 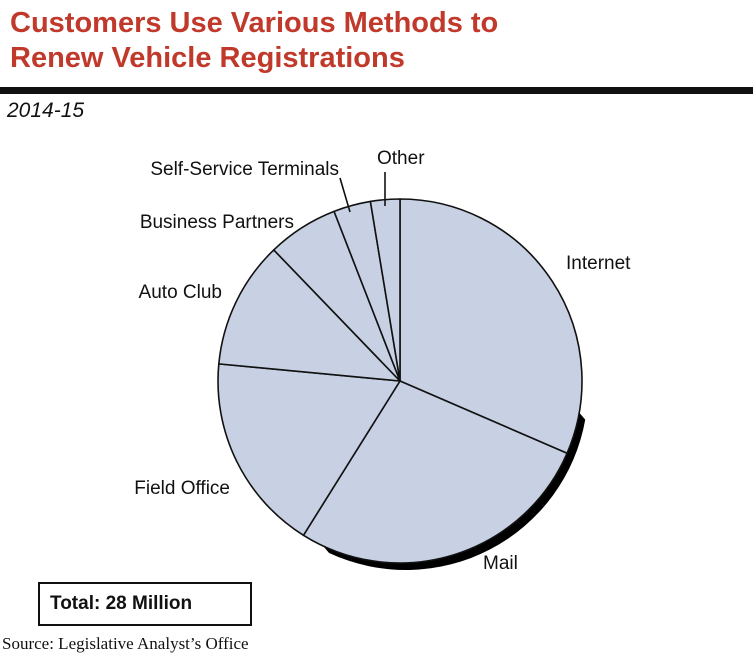 I want to click on slice-label-field-office: Field Office, so click(x=182, y=488).